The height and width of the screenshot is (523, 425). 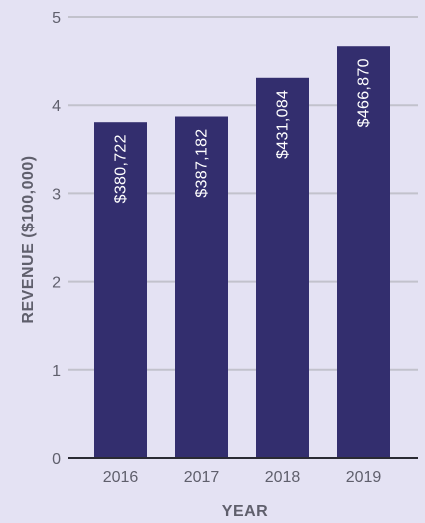 I want to click on y-axis-title: REVENUE ($100,000), so click(x=28, y=239).